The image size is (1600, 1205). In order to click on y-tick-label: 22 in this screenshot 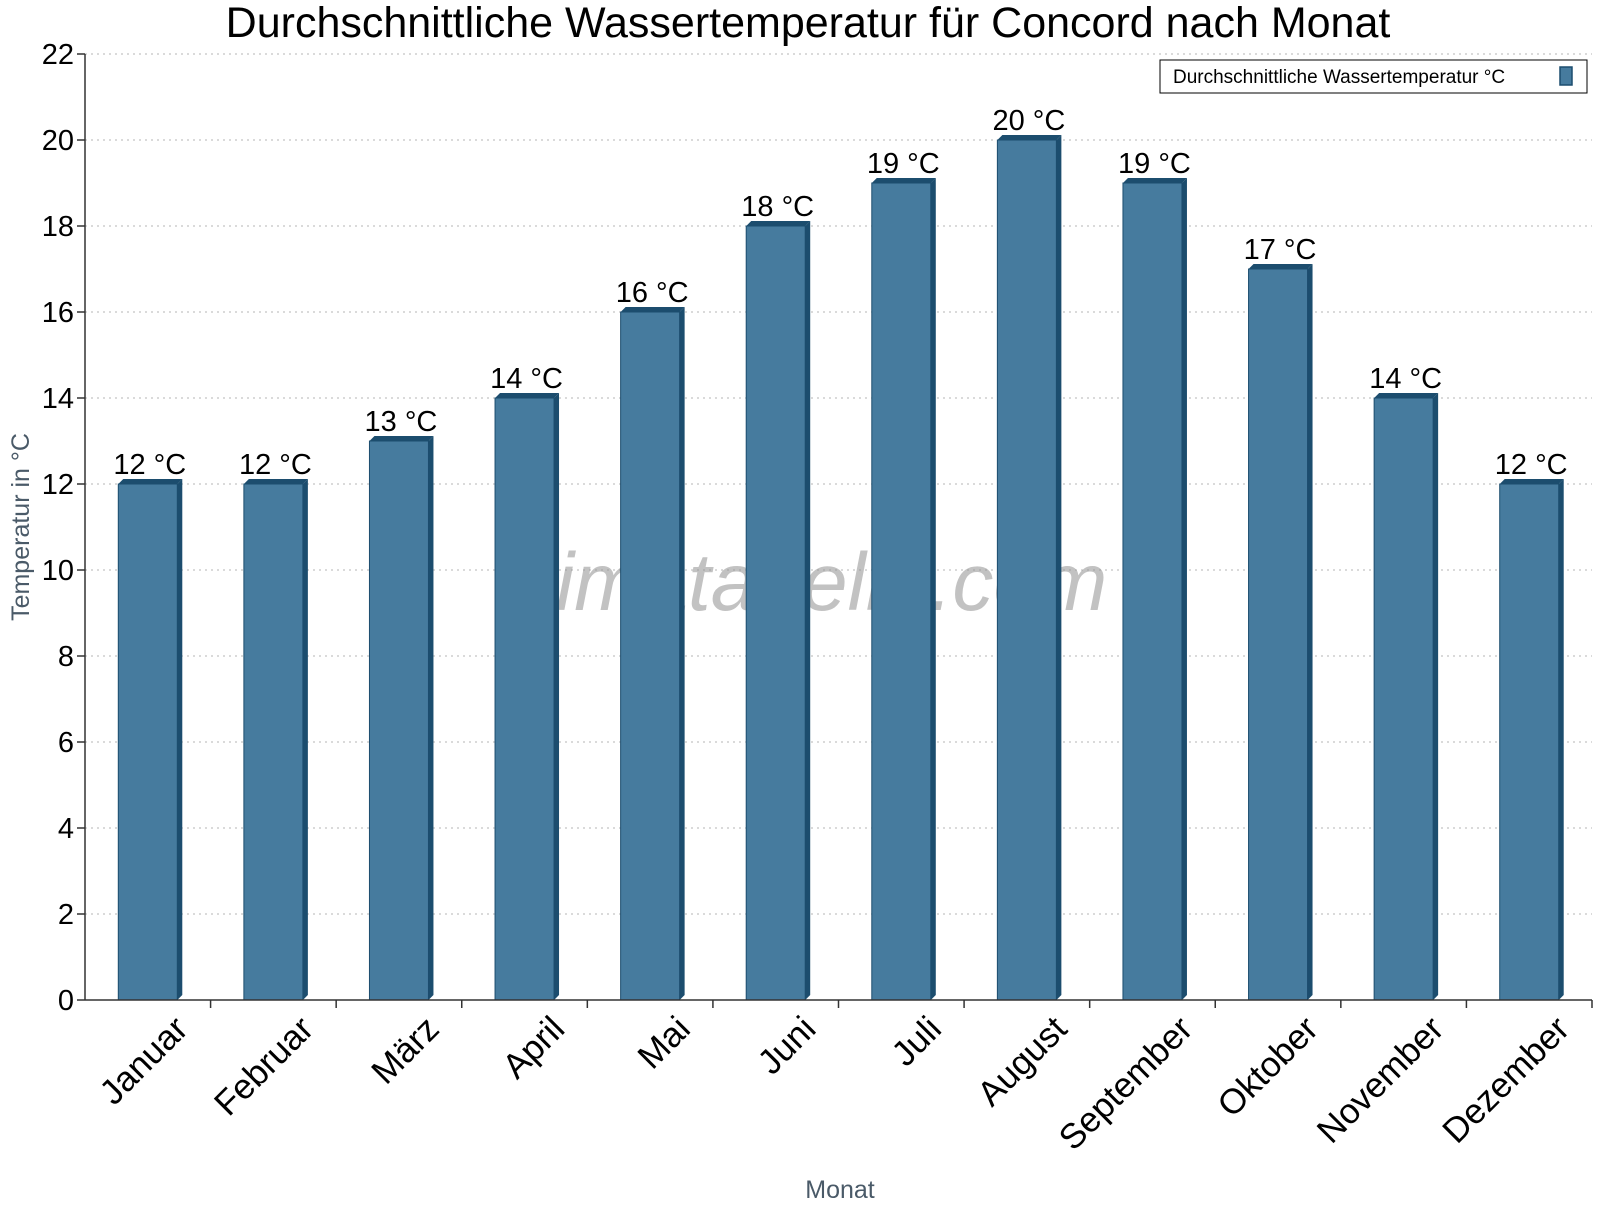, I will do `click(58, 55)`.